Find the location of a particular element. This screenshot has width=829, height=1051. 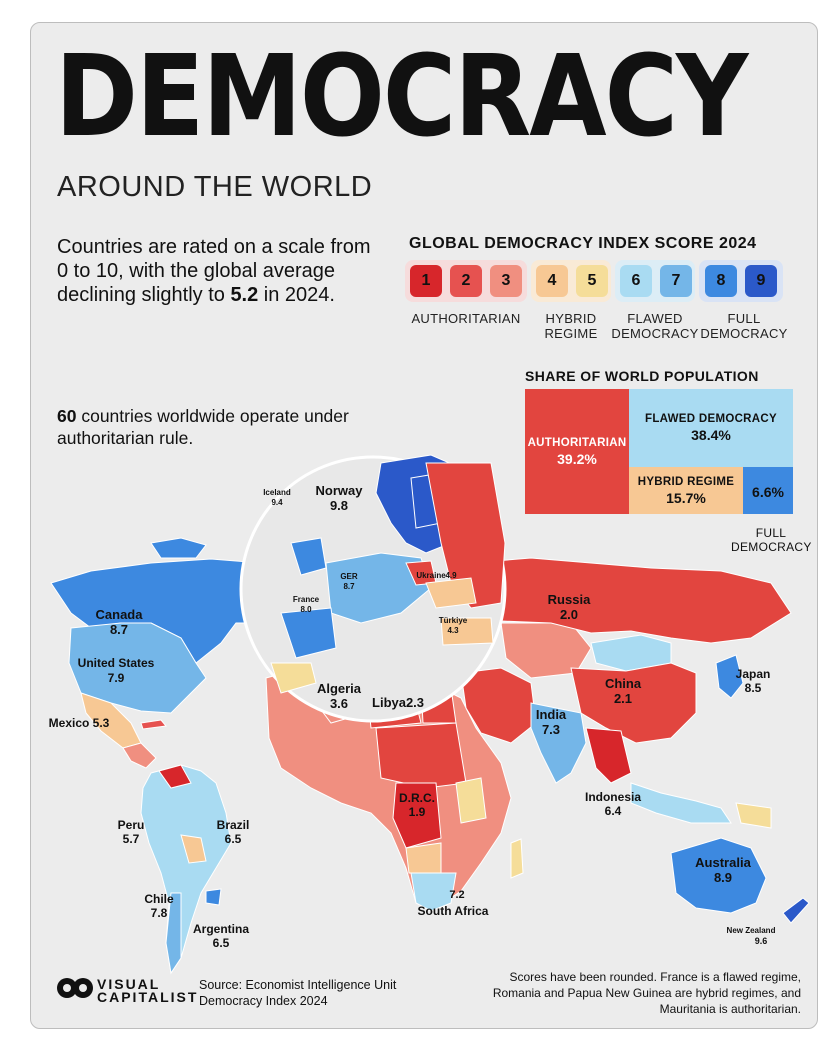

legend-swatch-5: 5 is located at coordinates (592, 281).